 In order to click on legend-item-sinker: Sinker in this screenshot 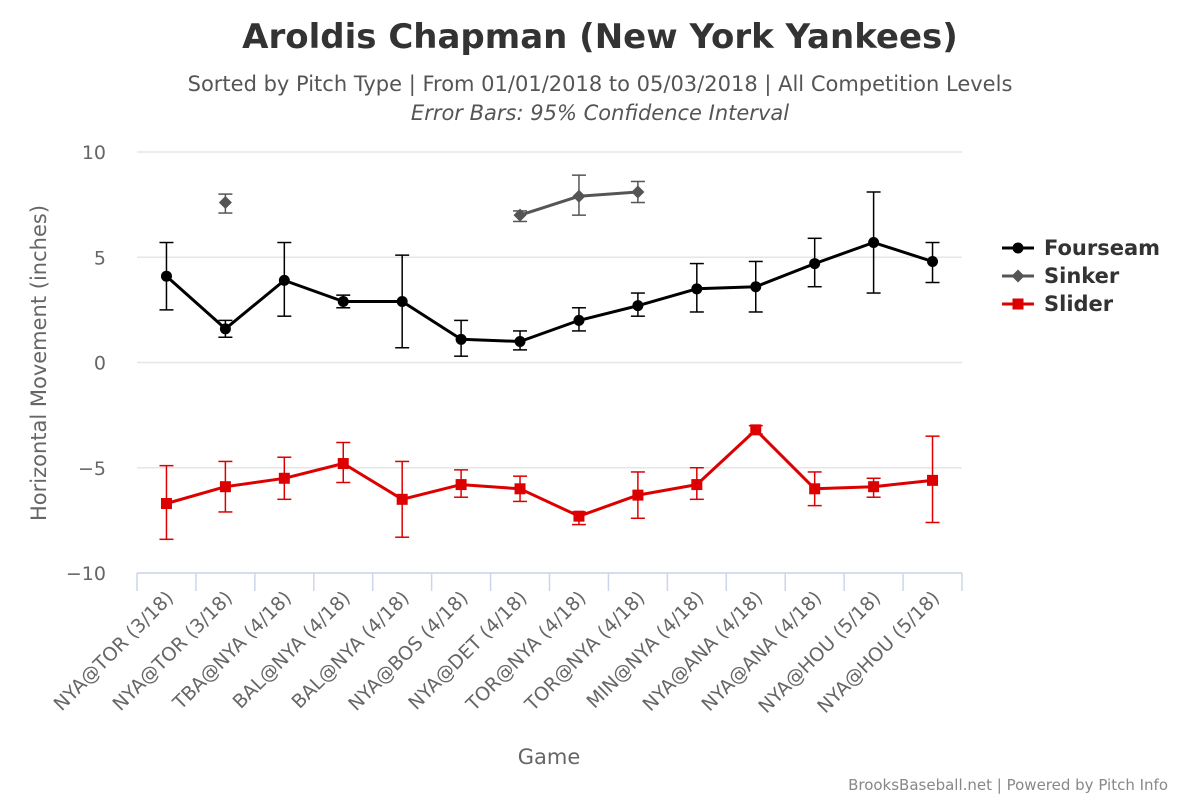, I will do `click(1061, 276)`.